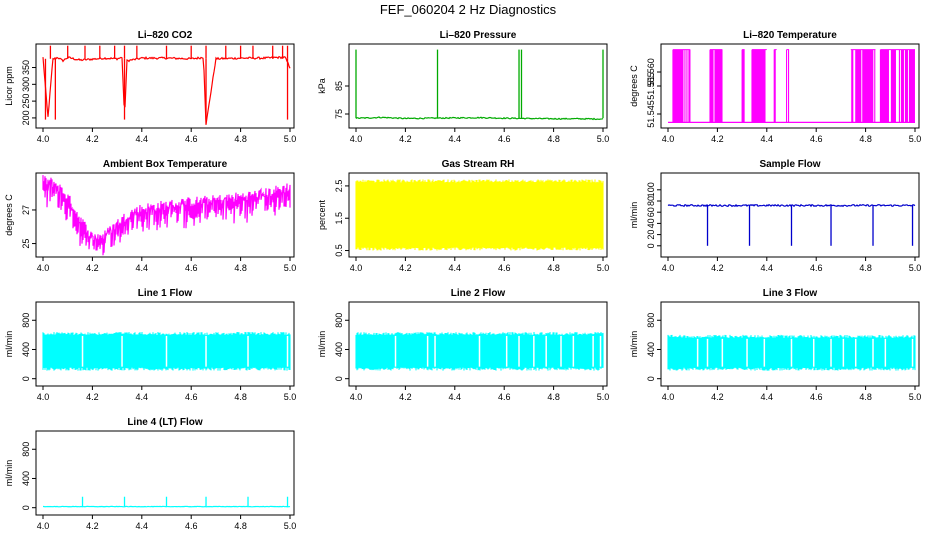  What do you see at coordinates (651, 114) in the screenshot?
I see `y-tick-label: 51.545` at bounding box center [651, 114].